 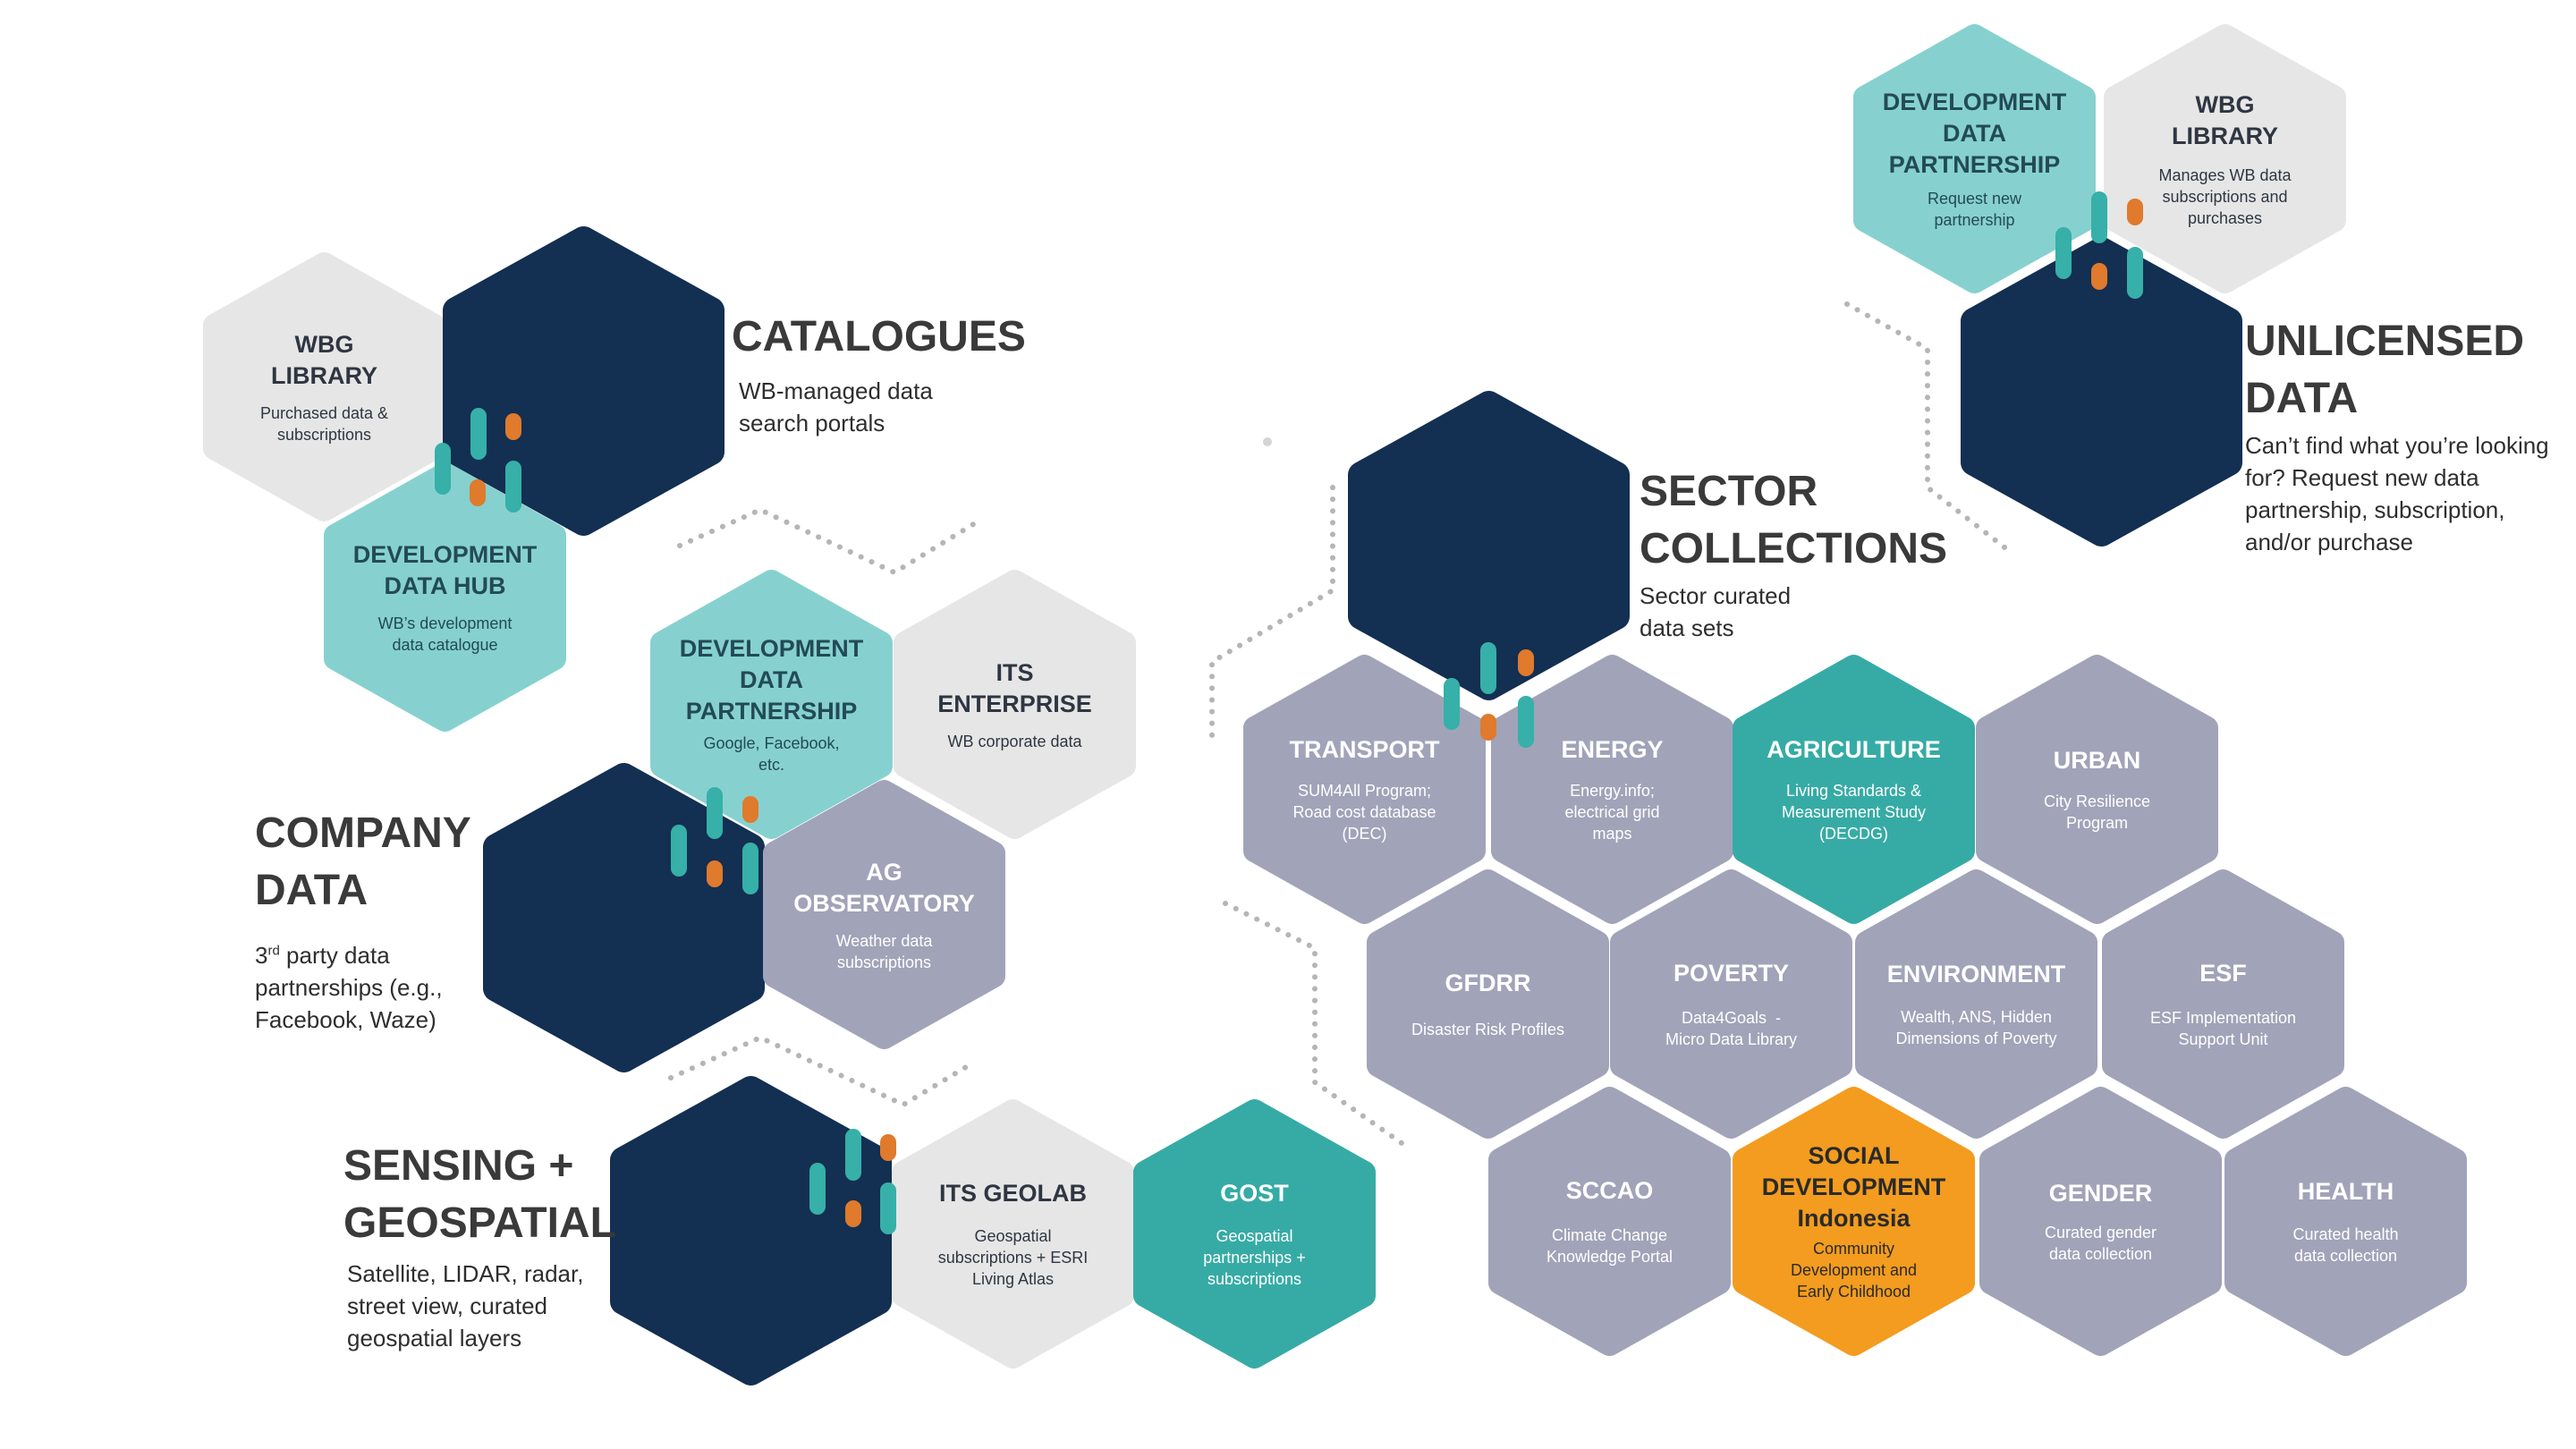 I want to click on hex-title: GOST, so click(x=1254, y=1193).